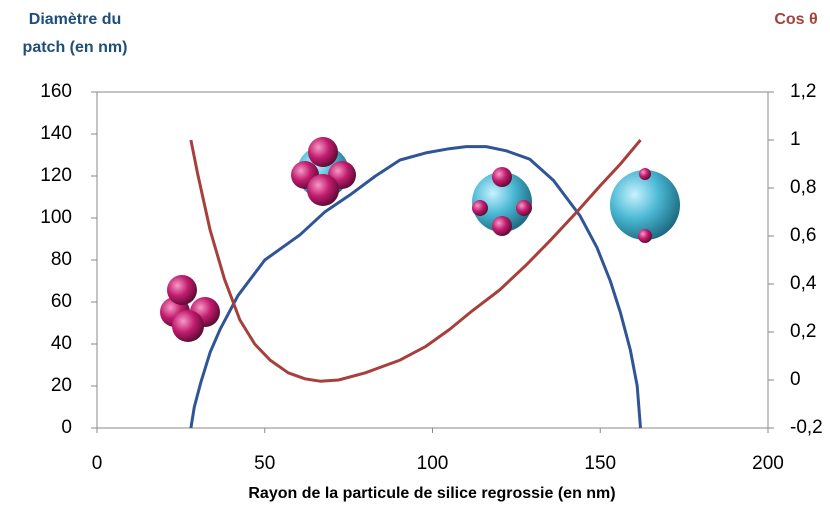 The width and height of the screenshot is (830, 508). I want to click on y2-tick-label: 0,6, so click(803, 235).